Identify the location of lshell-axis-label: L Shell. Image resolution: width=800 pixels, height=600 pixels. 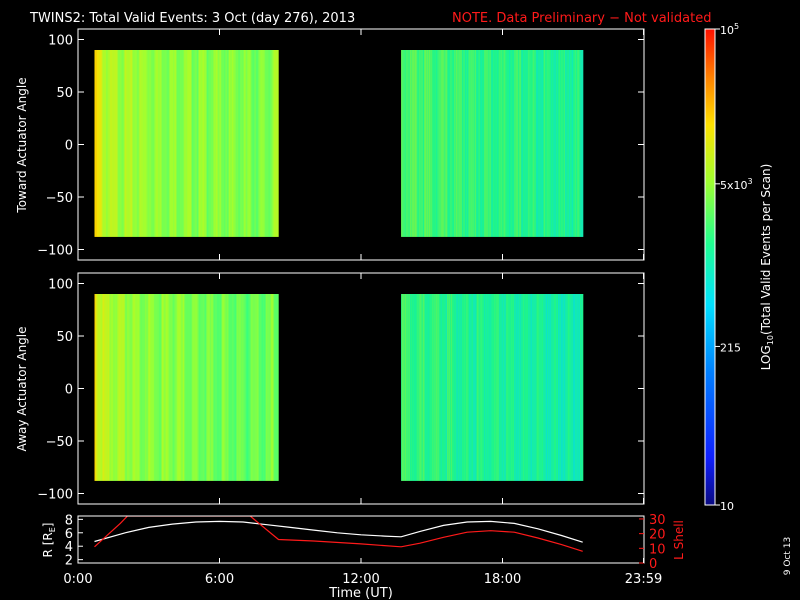
(679, 540).